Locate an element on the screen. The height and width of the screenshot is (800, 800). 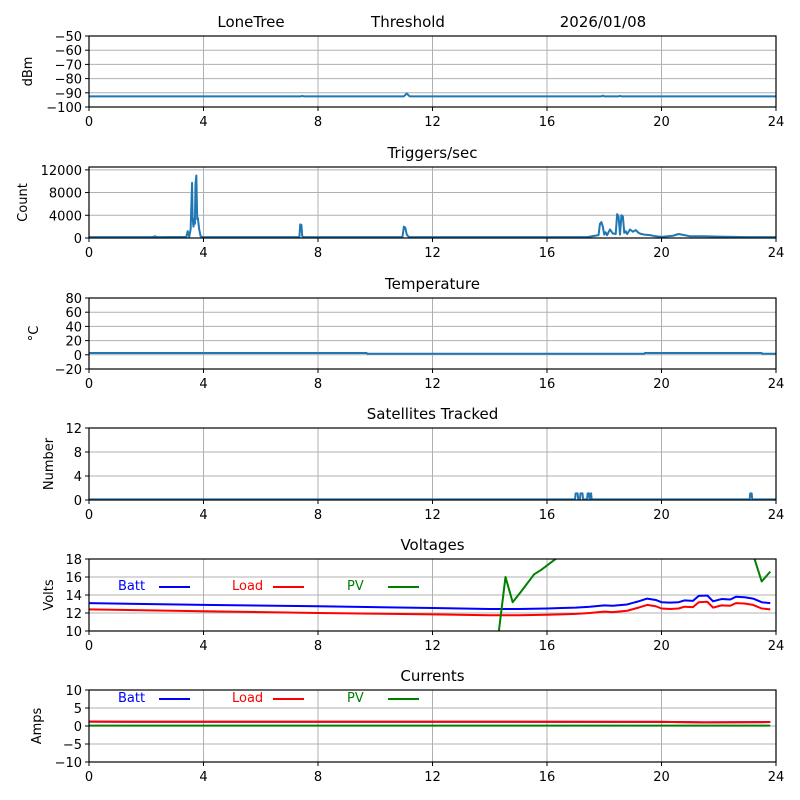
y-axis-label: Count is located at coordinates (23, 202).